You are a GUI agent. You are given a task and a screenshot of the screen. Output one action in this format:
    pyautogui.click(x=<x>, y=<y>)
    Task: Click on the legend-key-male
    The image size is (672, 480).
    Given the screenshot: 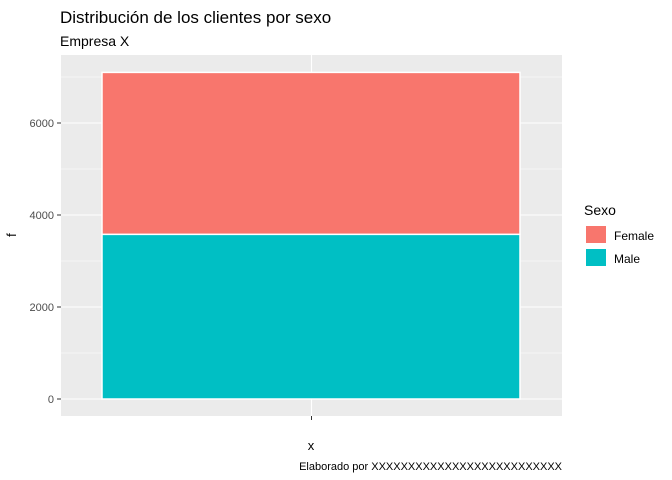 What is the action you would take?
    pyautogui.click(x=596, y=257)
    